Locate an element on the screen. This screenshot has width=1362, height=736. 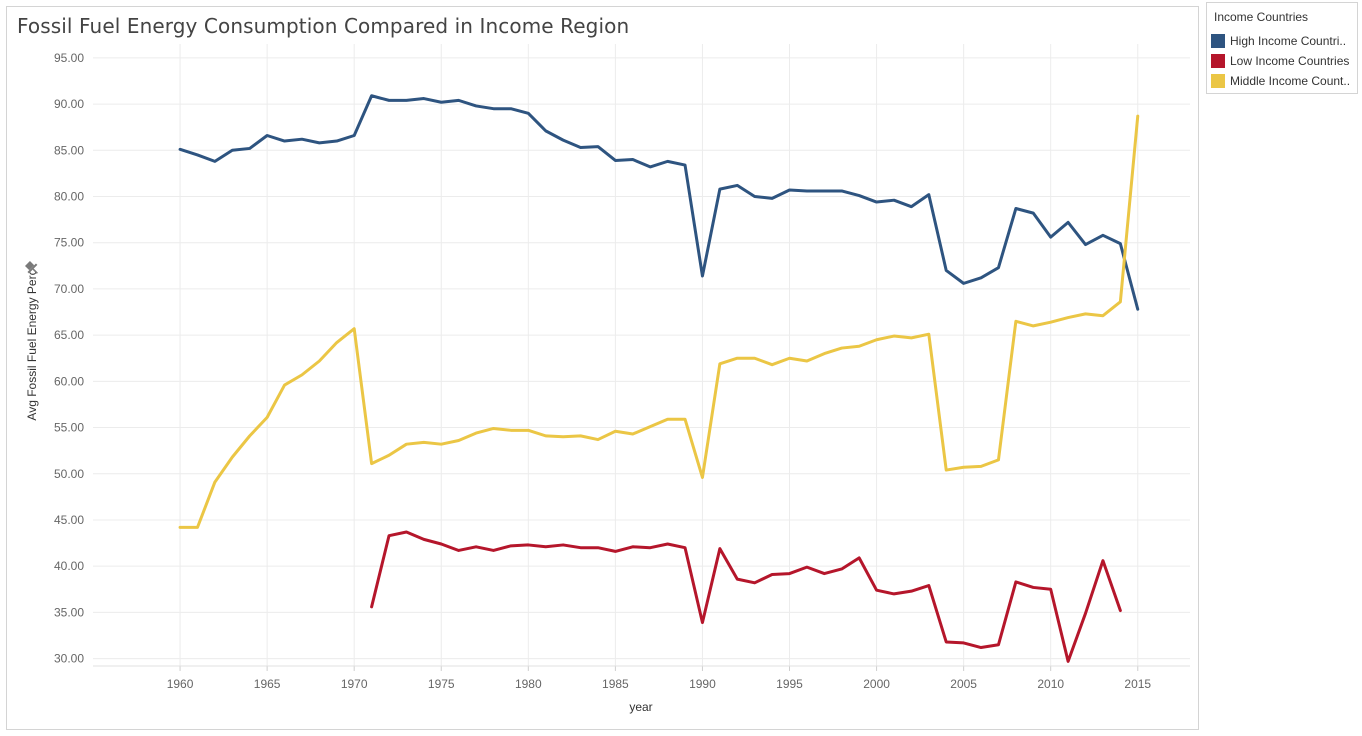
legend-label-high-income: High Income Countri.. is located at coordinates (1288, 41).